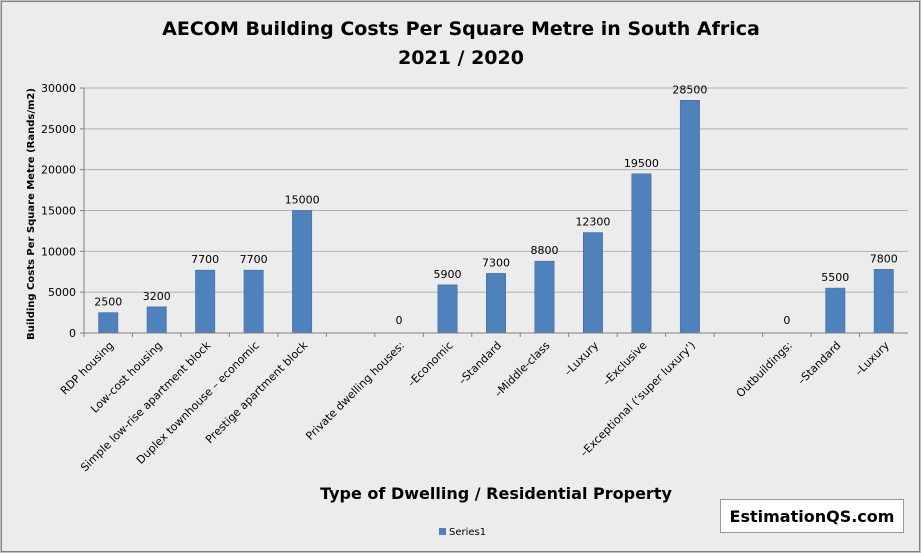 This screenshot has width=921, height=553. I want to click on y-tick-label: 15000, so click(58, 211).